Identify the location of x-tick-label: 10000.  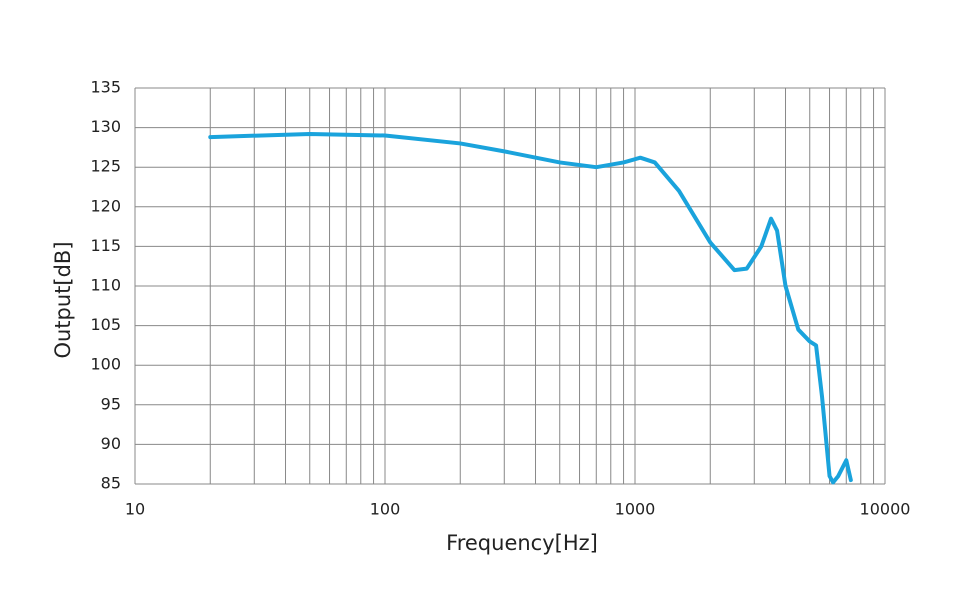
(885, 509).